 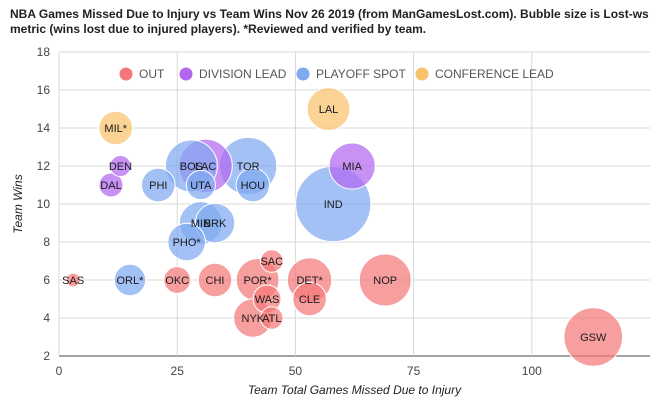 I want to click on bubble-label: DEN, so click(x=120, y=167).